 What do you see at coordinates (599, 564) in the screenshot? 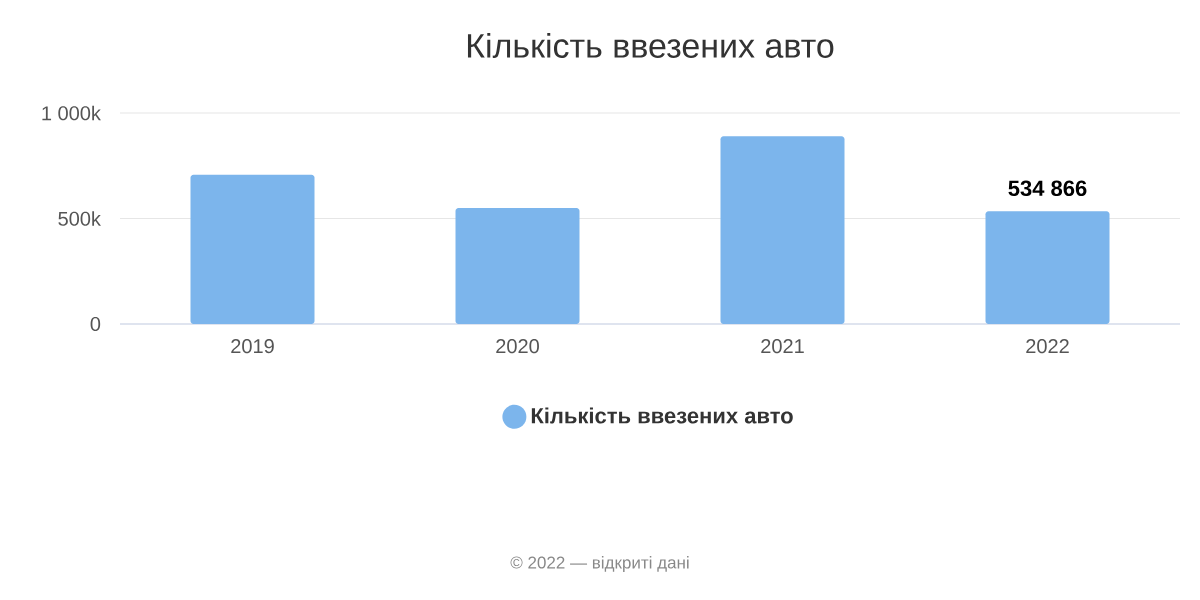
I see `text: © 2022 — відкриті дані` at bounding box center [599, 564].